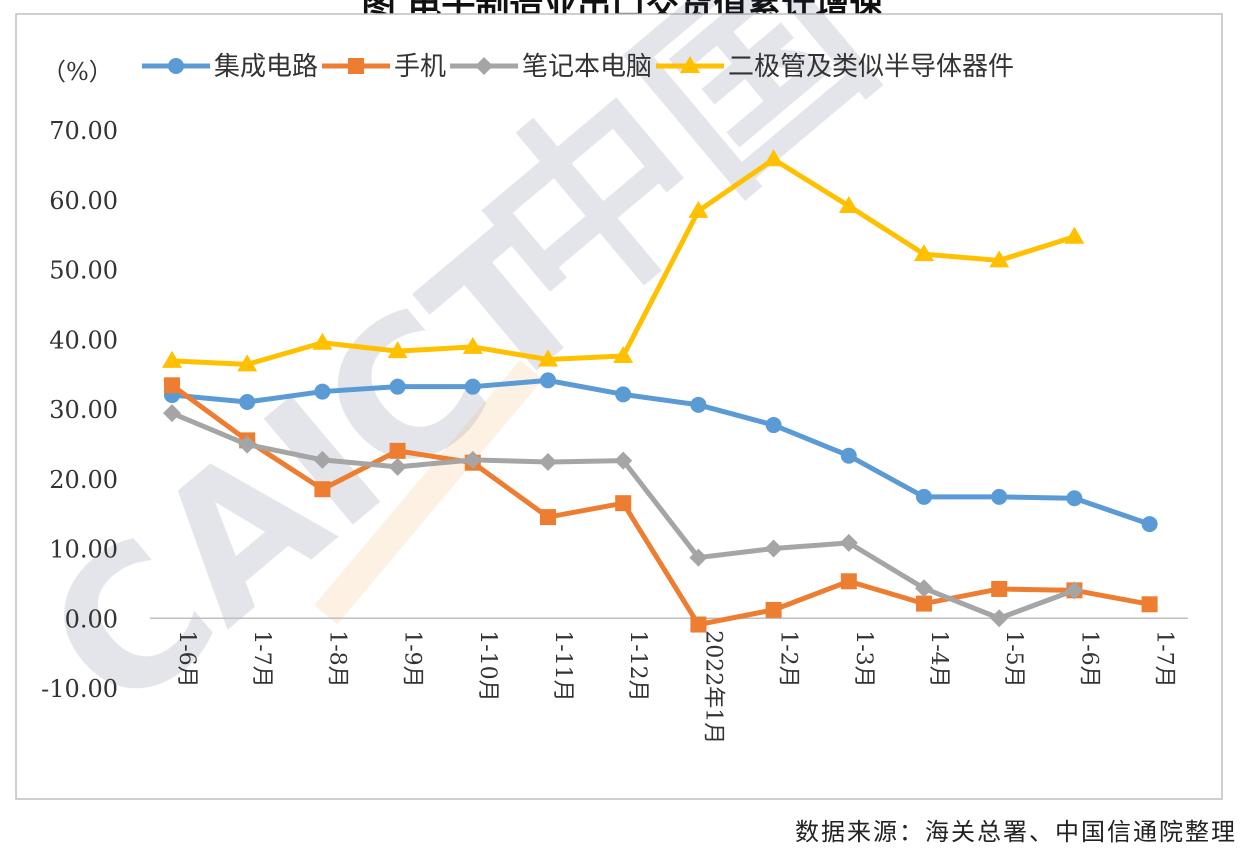  I want to click on x-tick-label: 1-3月, so click(863, 658).